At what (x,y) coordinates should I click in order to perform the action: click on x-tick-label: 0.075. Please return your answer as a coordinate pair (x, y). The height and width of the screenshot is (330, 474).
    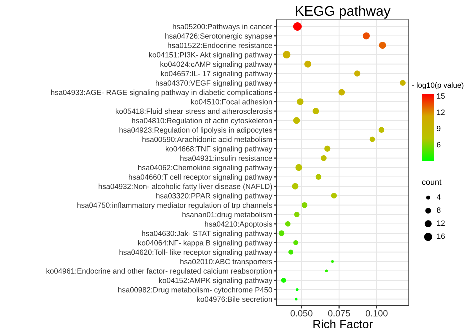
    Looking at the image, I should click on (339, 313).